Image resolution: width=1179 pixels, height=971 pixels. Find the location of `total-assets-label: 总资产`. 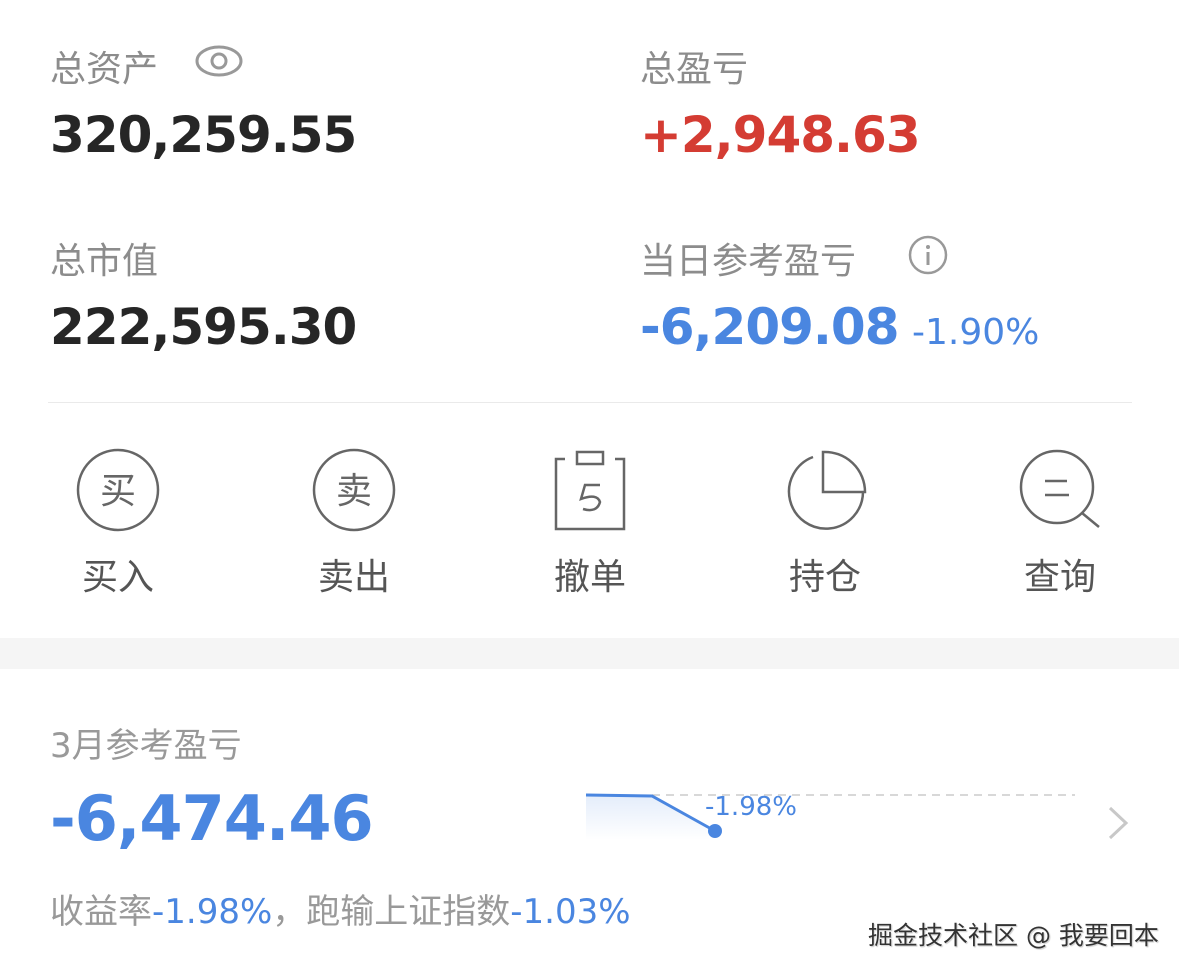

total-assets-label: 总资产 is located at coordinates (104, 69).